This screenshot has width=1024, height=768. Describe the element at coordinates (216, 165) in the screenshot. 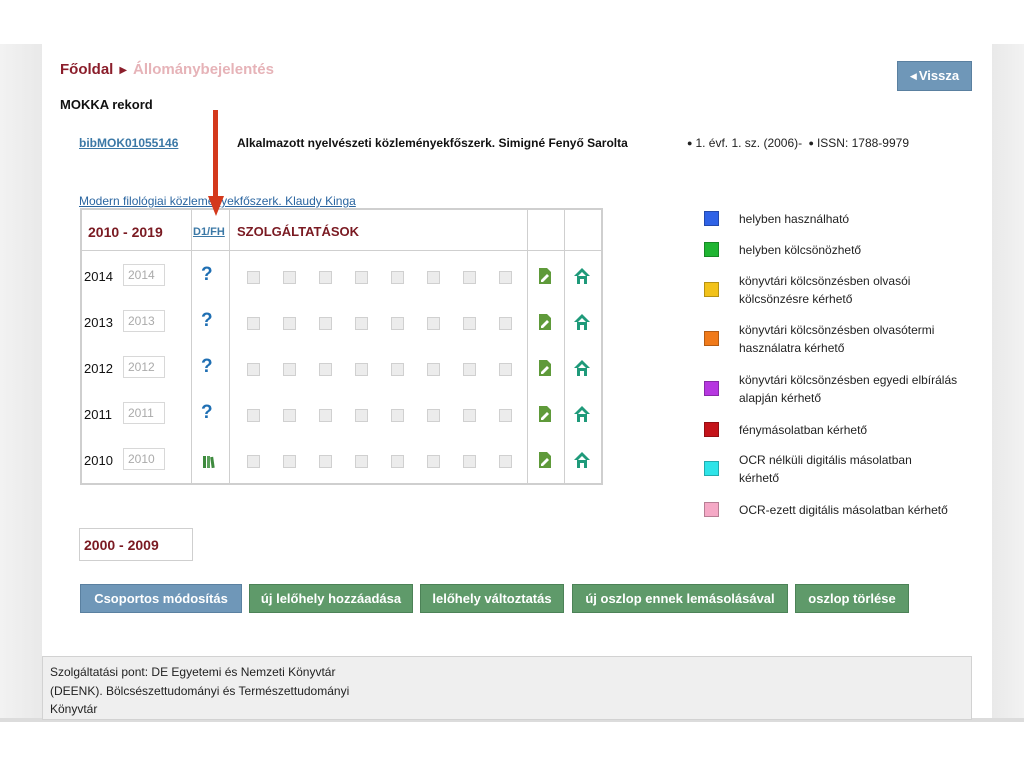

I see `annotation-arrow-icon` at that location.